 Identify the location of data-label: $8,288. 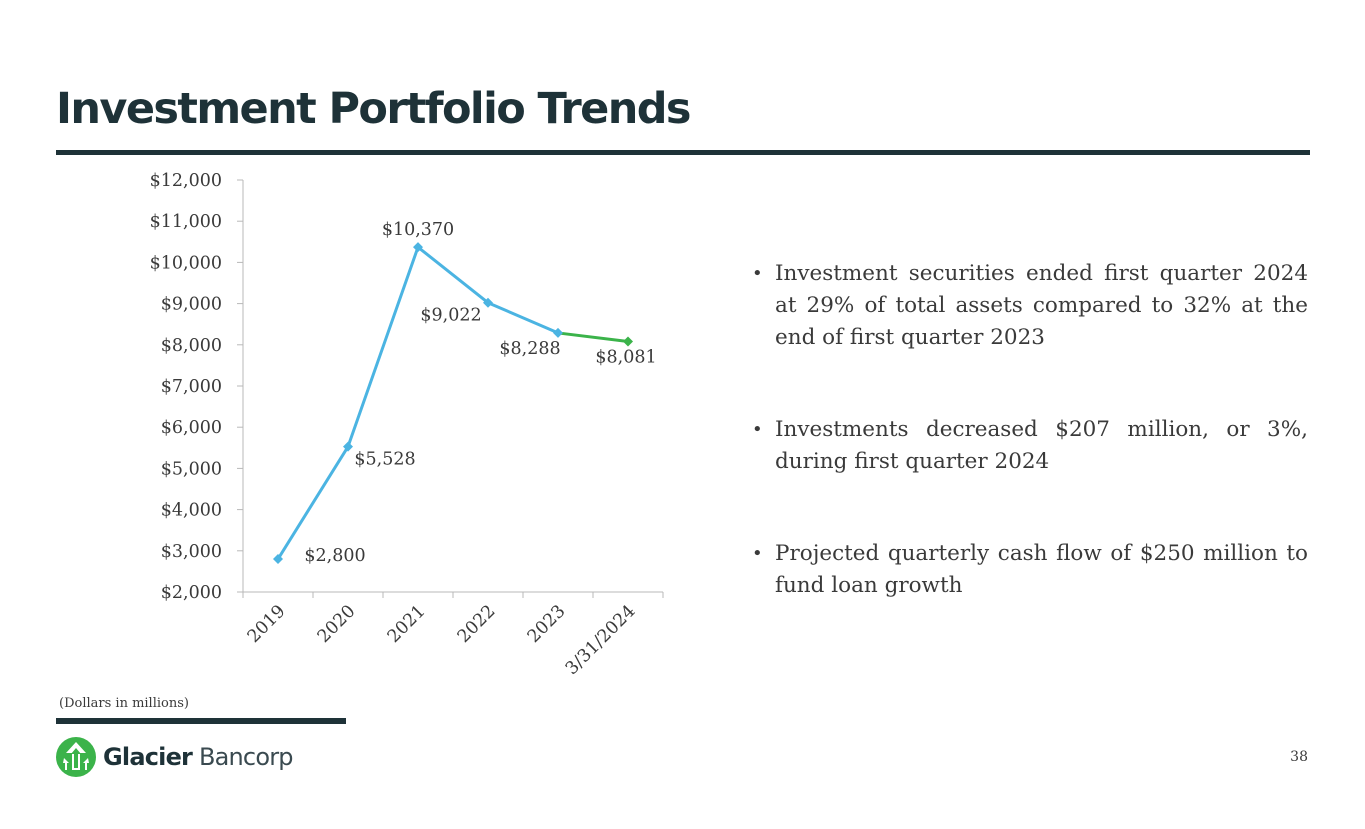
(529, 349).